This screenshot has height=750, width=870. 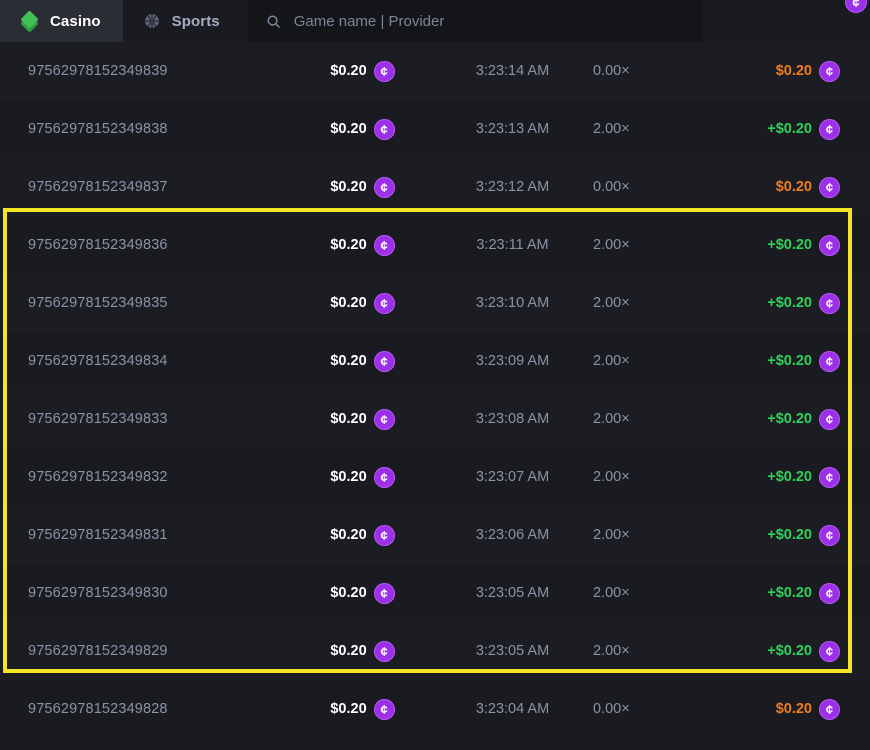 What do you see at coordinates (512, 245) in the screenshot?
I see `bet-time: 3:23:11 AM` at bounding box center [512, 245].